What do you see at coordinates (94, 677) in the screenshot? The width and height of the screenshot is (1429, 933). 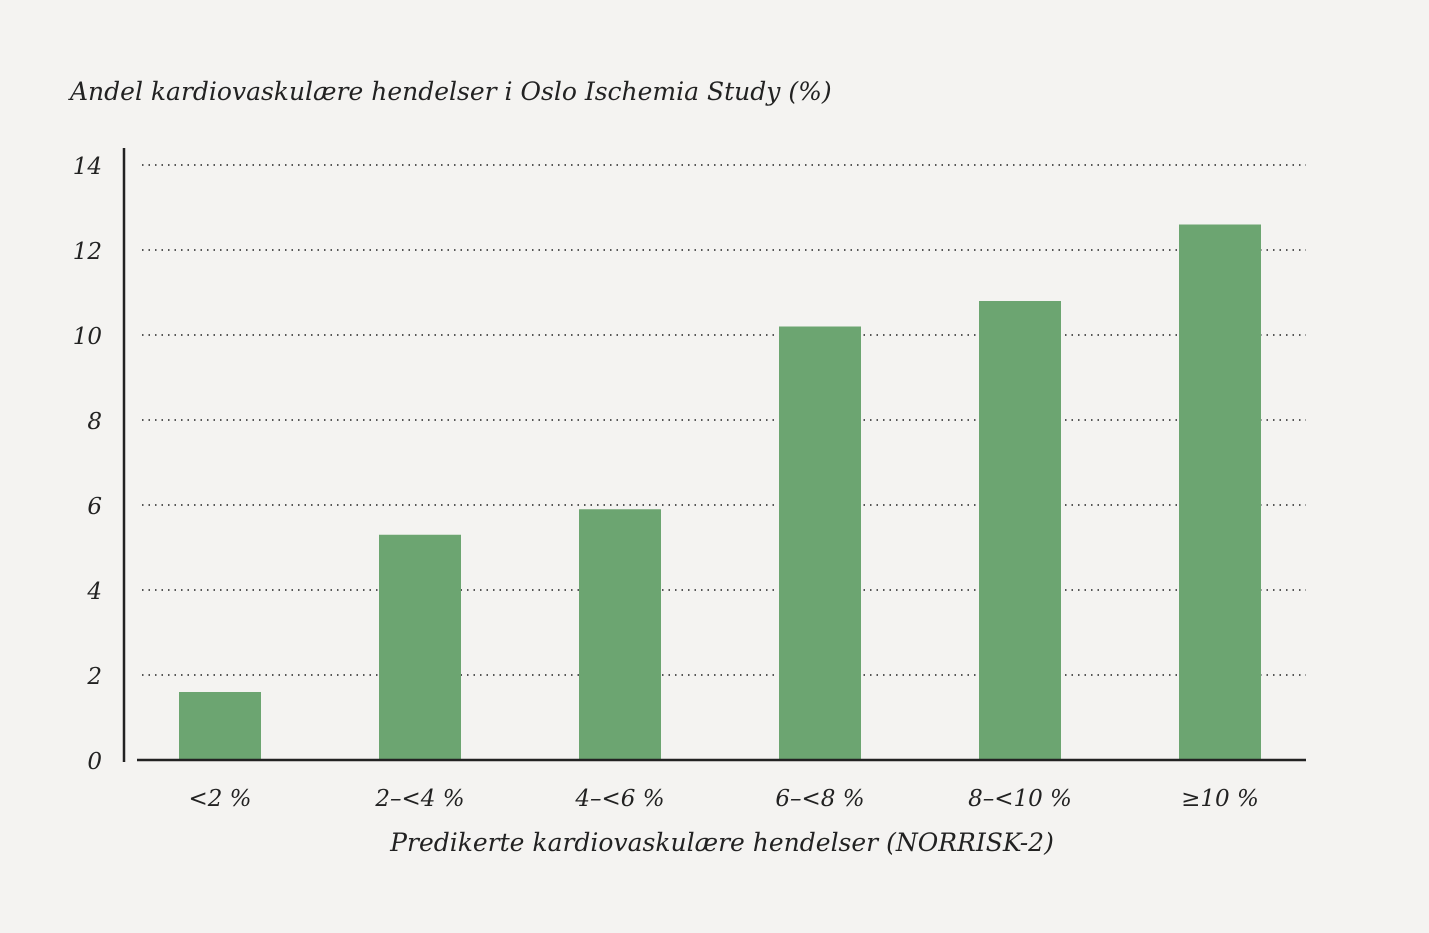 I see `y-tick-label: 2` at bounding box center [94, 677].